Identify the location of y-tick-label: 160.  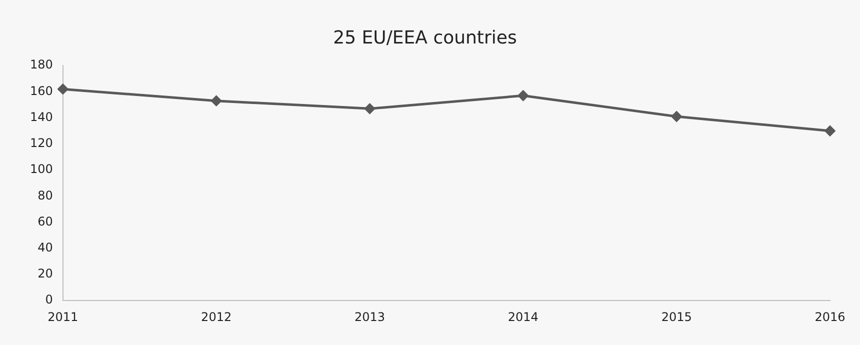
(41, 91).